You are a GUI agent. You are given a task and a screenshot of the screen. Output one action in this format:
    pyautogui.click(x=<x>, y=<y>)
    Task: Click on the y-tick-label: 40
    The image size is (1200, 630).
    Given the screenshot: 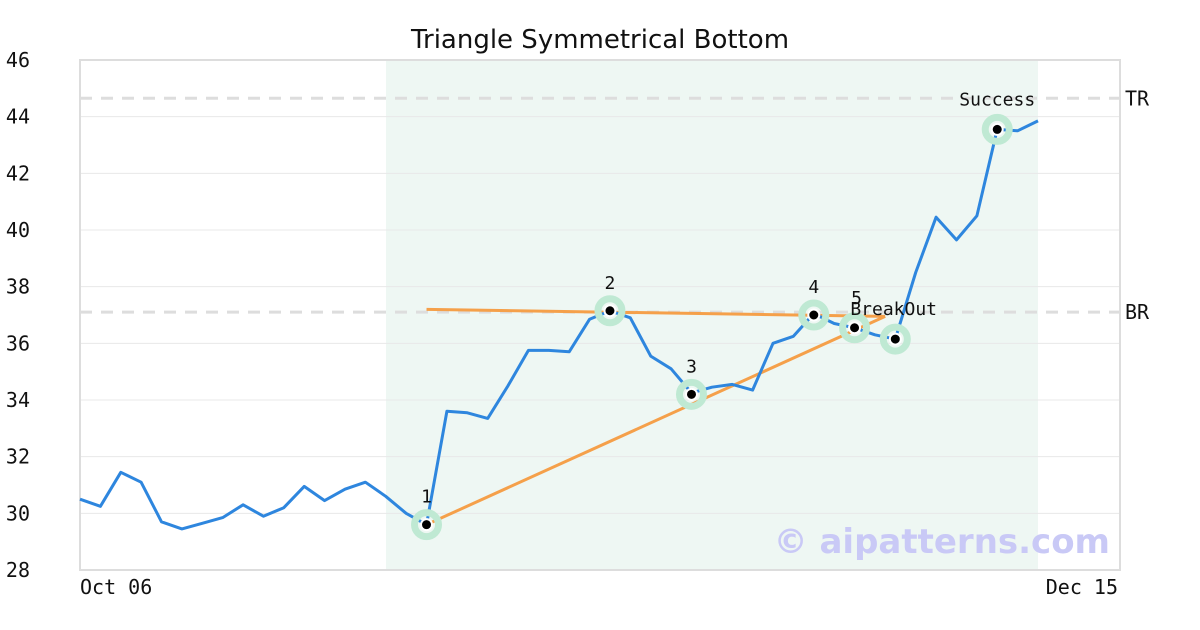 What is the action you would take?
    pyautogui.click(x=18, y=230)
    